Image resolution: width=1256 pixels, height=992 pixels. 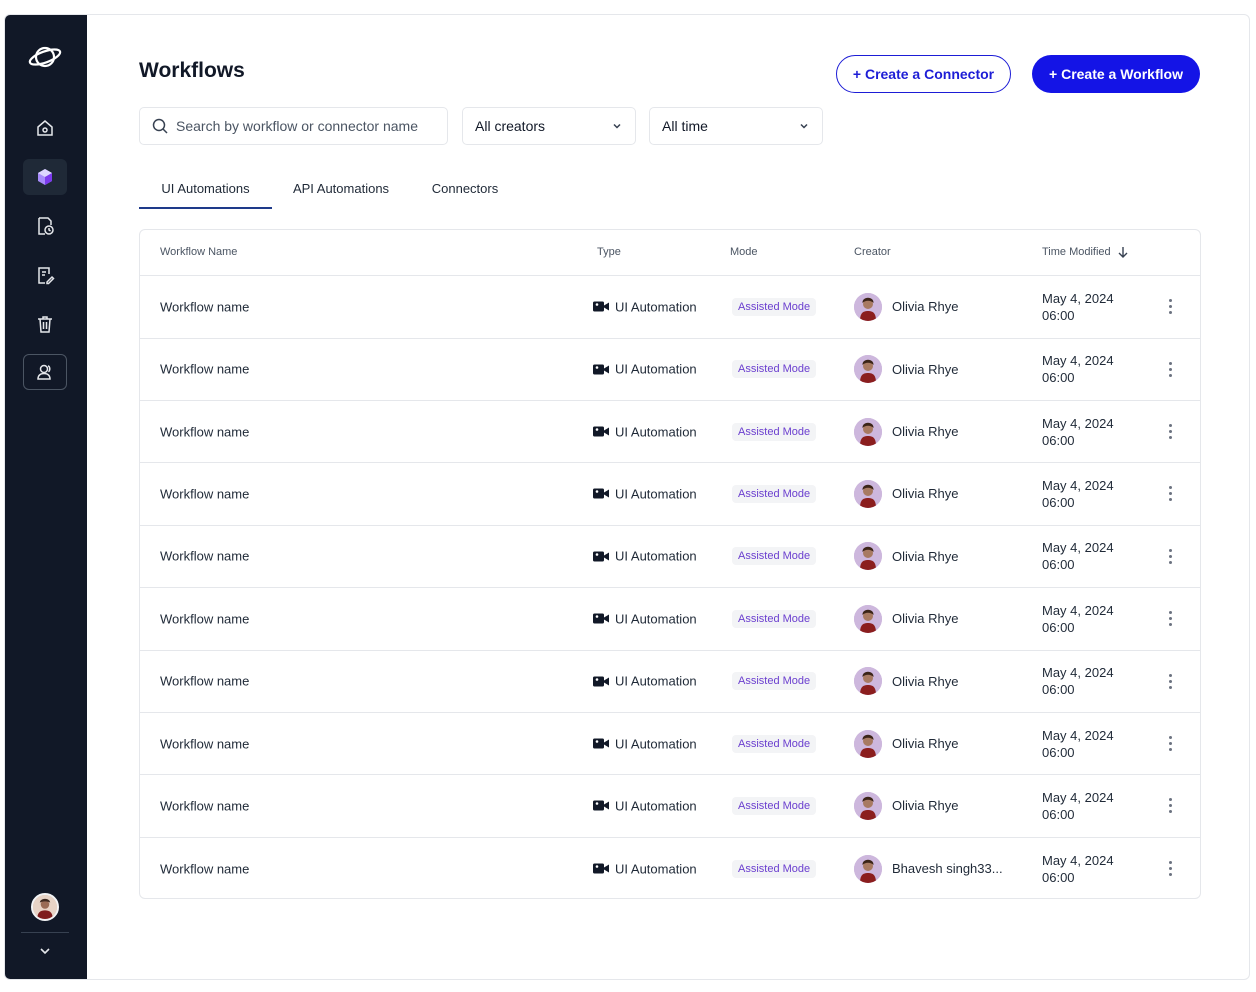 I want to click on sidebar-item-history, so click(x=45, y=226).